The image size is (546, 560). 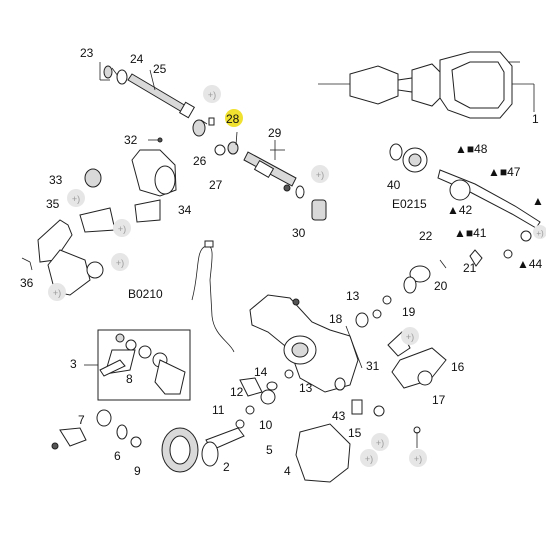 I want to click on callout-35: 35, so click(x=53, y=204).